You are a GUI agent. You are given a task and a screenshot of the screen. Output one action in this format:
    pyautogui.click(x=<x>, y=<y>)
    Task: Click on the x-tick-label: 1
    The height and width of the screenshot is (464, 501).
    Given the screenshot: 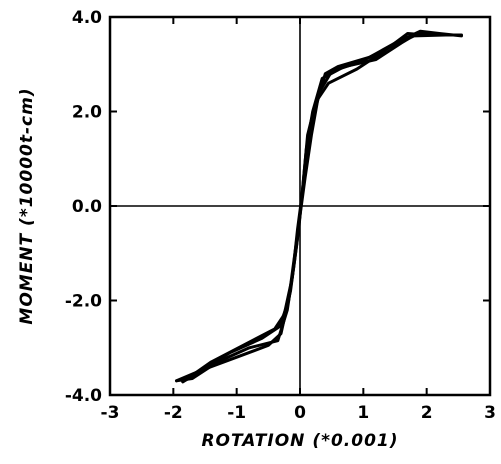 What is the action you would take?
    pyautogui.click(x=363, y=413)
    